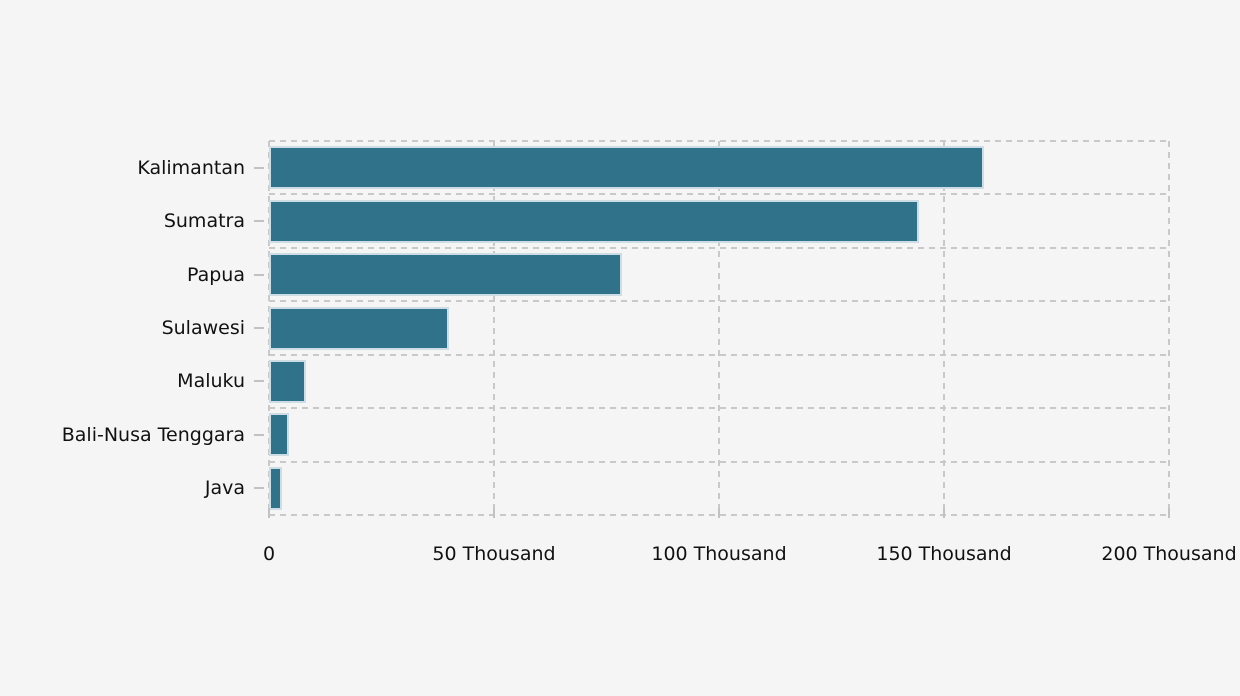 Image resolution: width=1240 pixels, height=696 pixels. Describe the element at coordinates (204, 221) in the screenshot. I see `y-axis-label: Sumatra` at that location.